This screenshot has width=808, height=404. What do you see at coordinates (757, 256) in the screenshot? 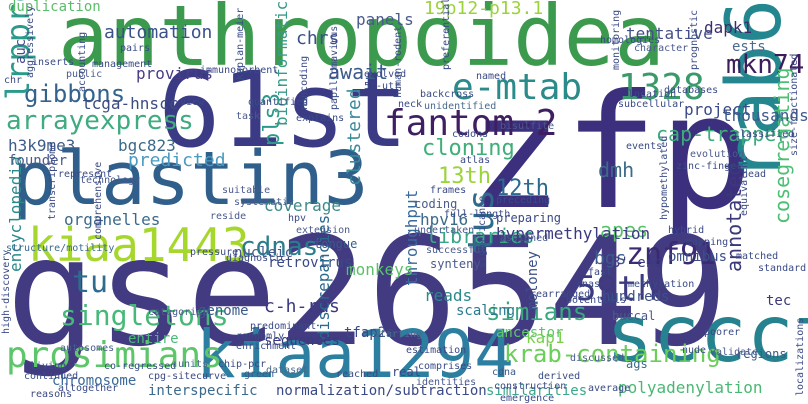
I see `word-matched: matched` at bounding box center [757, 256].